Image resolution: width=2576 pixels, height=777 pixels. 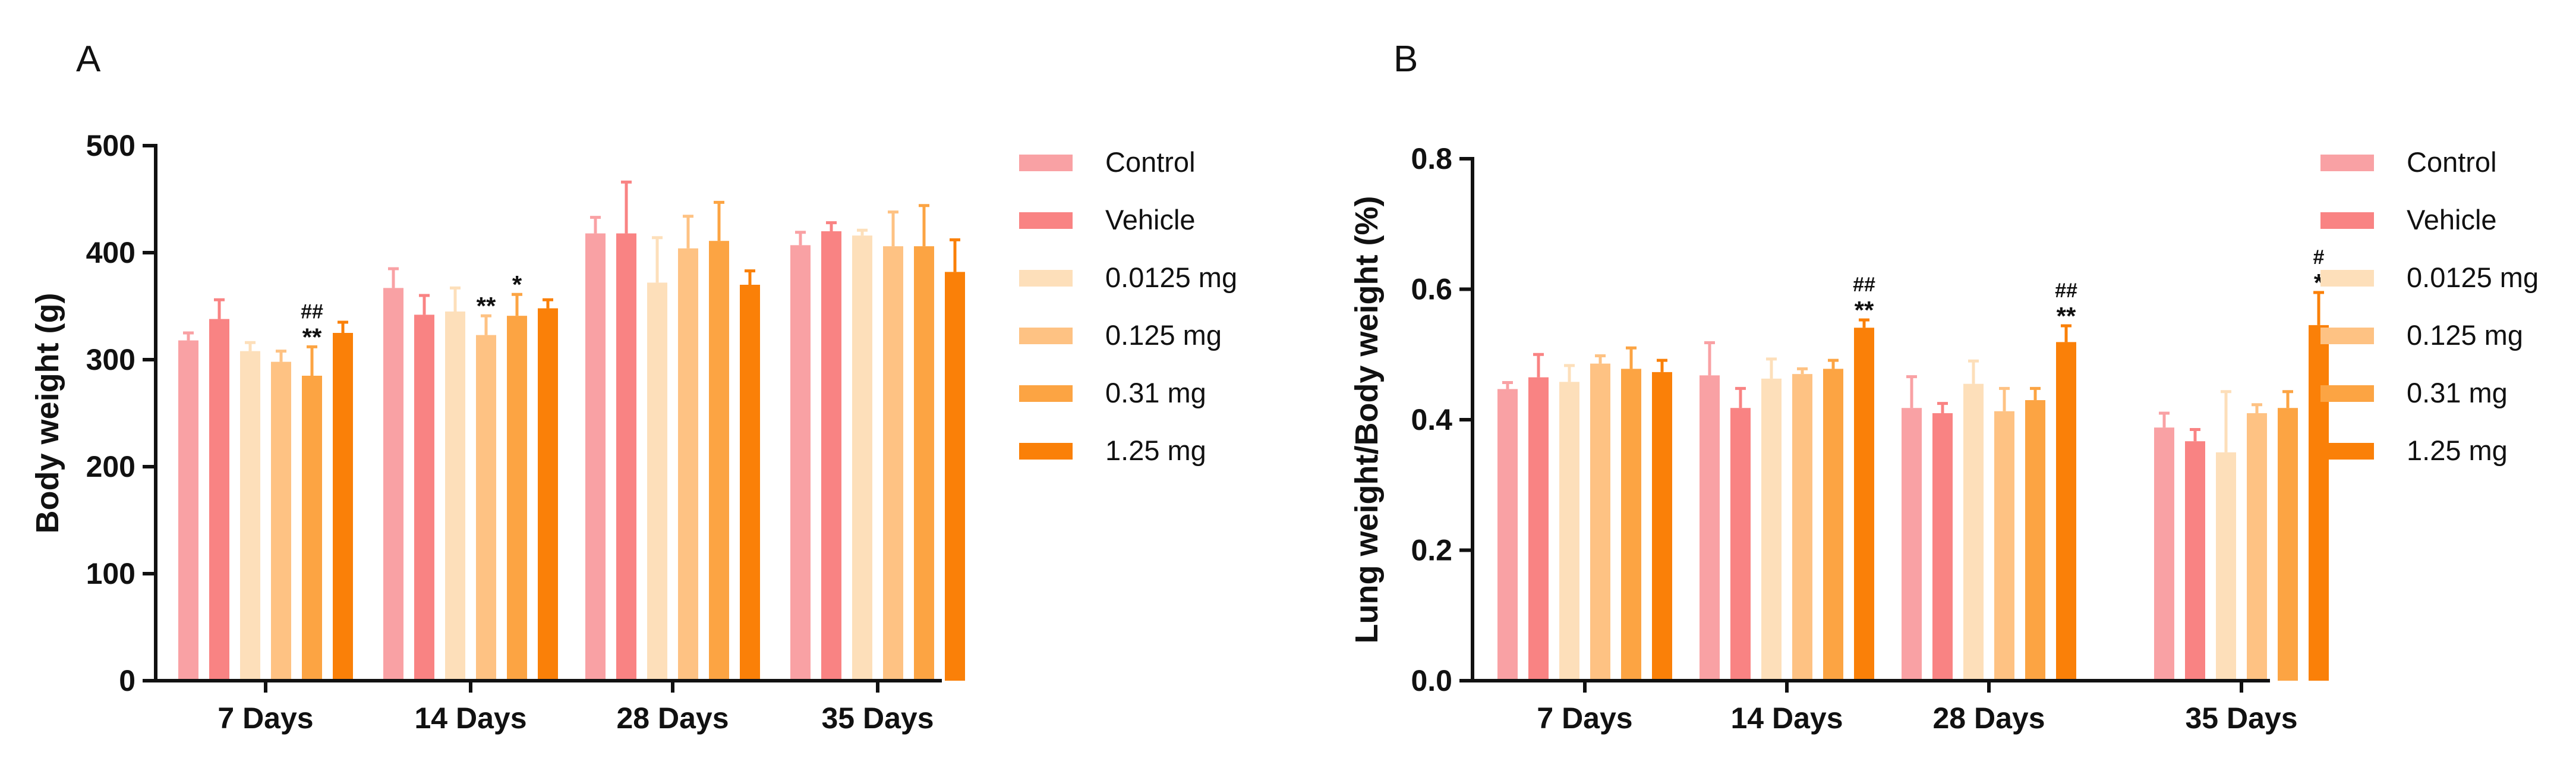 I want to click on y-axis-title: Body weight (g), so click(x=48, y=414).